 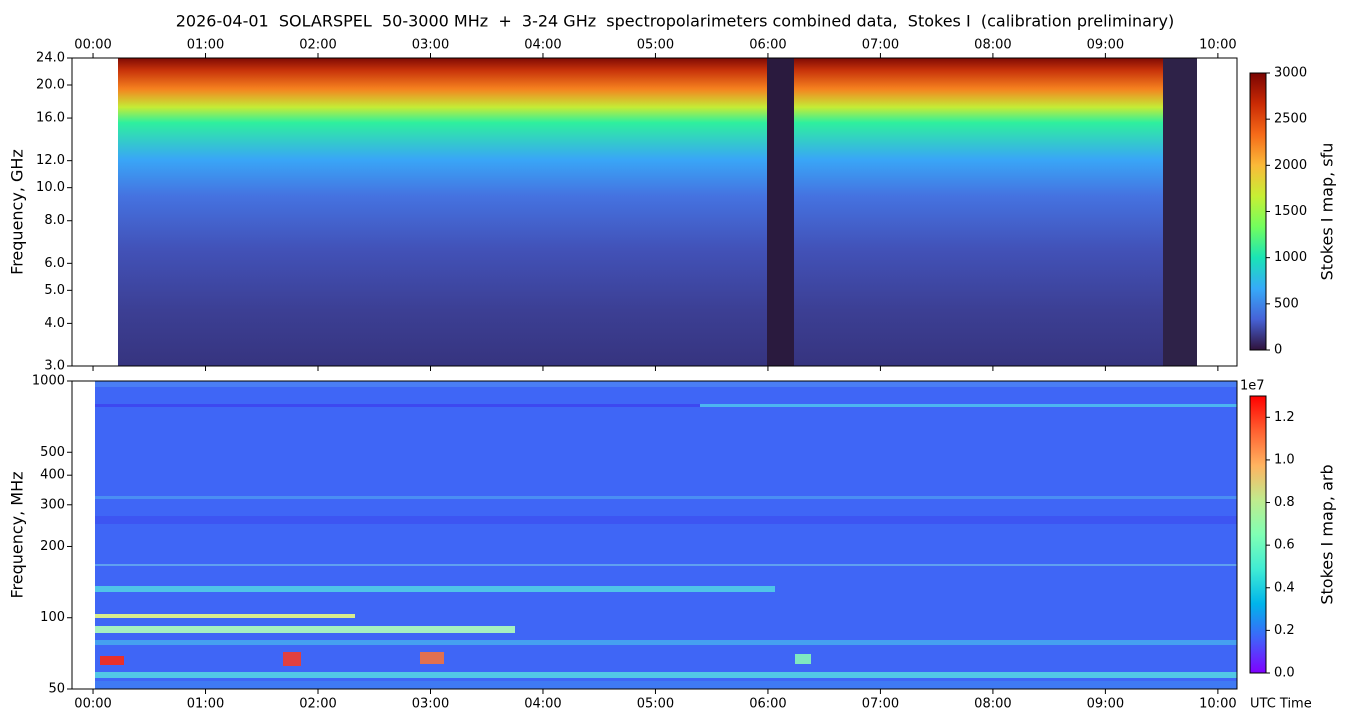 What do you see at coordinates (50, 160) in the screenshot?
I see `y-tick-label: 12.0` at bounding box center [50, 160].